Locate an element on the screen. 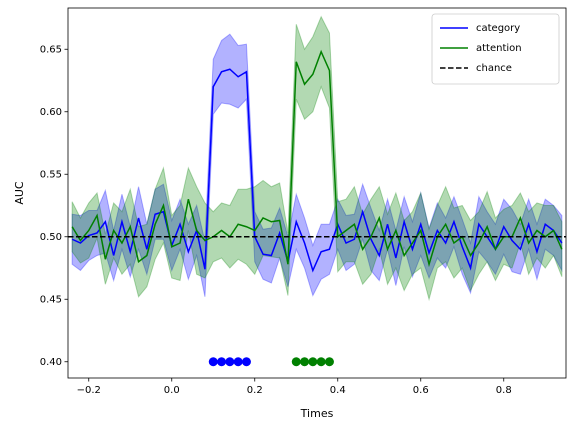 The image size is (576, 432). y-tick-label: 0.55 is located at coordinates (51, 174).